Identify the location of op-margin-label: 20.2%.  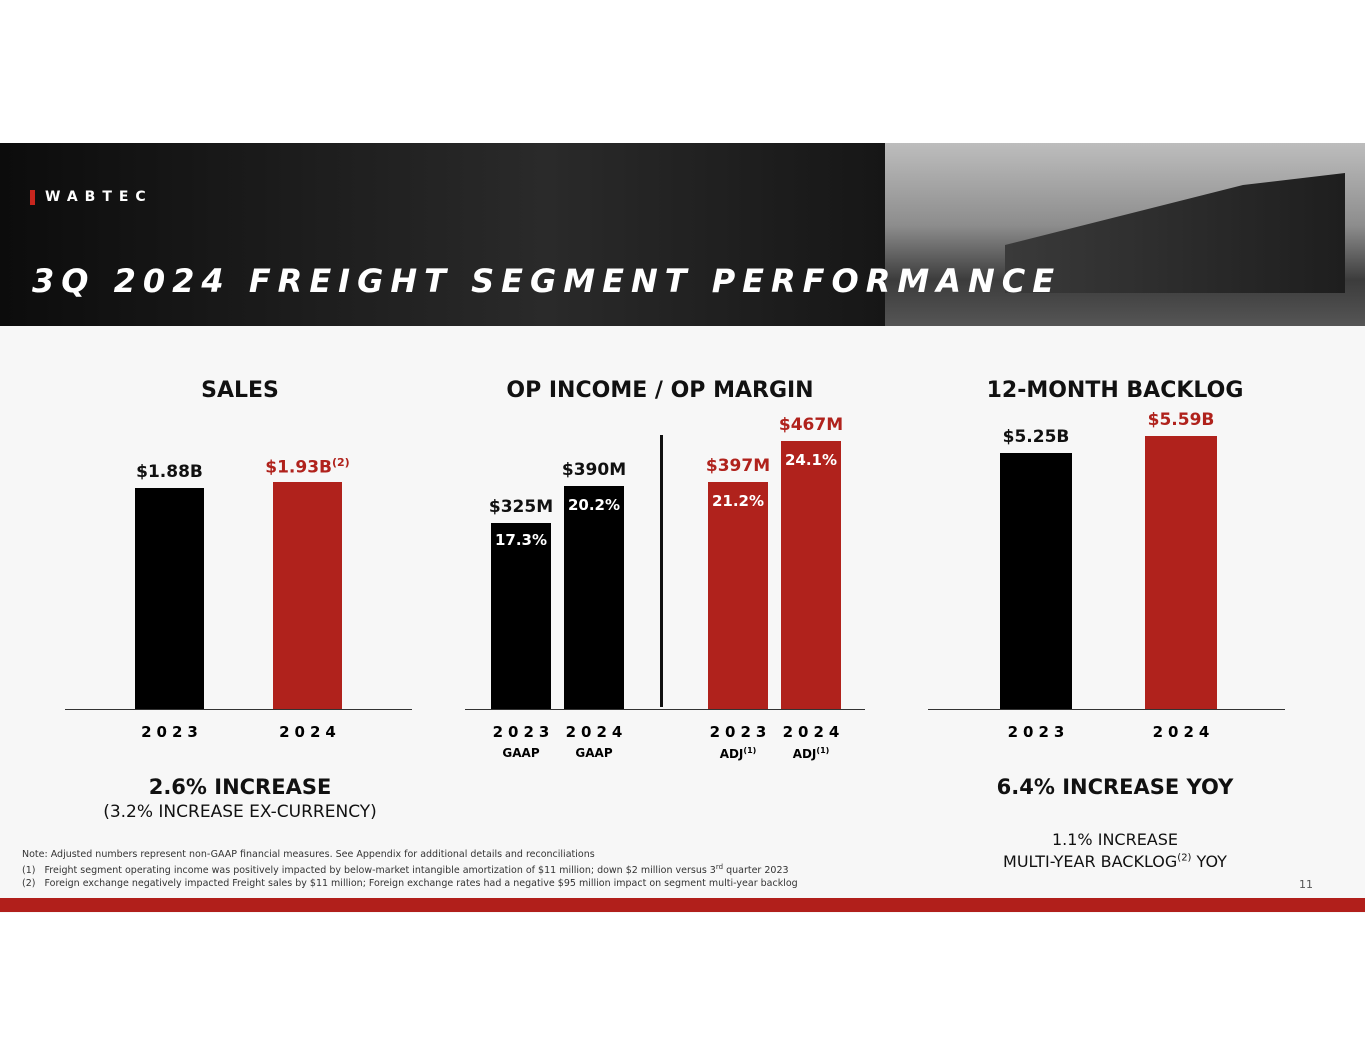
(594, 504).